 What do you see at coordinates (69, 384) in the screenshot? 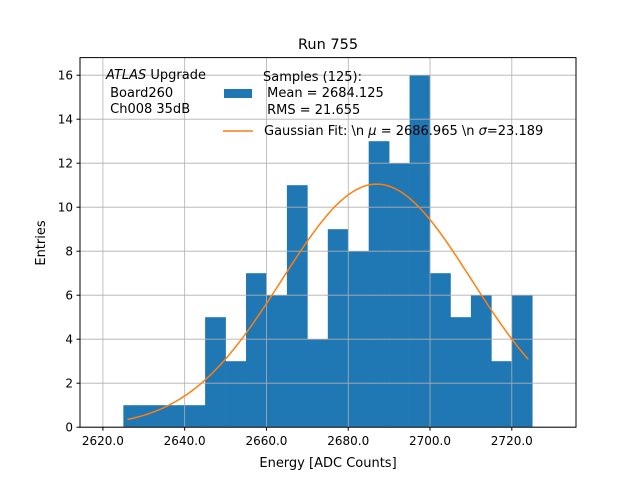
I see `y-tick-label: 2` at bounding box center [69, 384].